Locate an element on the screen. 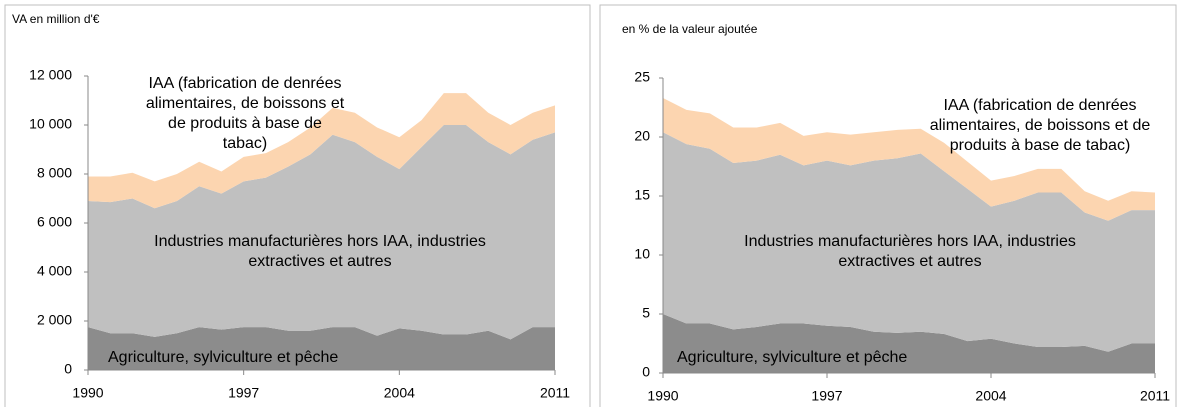  y-tick-label: 5 is located at coordinates (646, 313).